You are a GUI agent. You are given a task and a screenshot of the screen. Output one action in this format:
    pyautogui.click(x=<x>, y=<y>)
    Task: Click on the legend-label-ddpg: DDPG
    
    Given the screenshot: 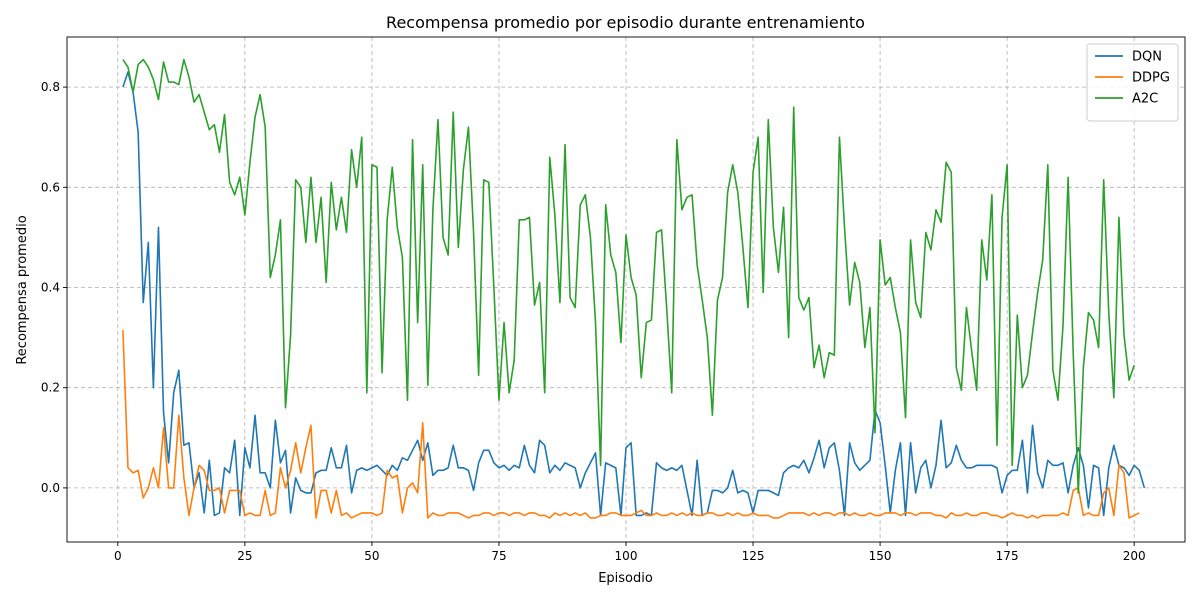 What is the action you would take?
    pyautogui.click(x=1151, y=78)
    